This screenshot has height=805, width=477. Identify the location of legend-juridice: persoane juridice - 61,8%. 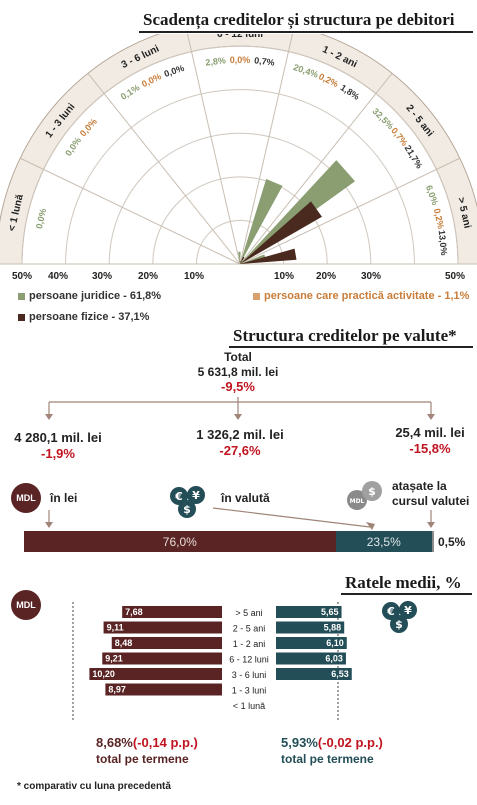
(89, 296).